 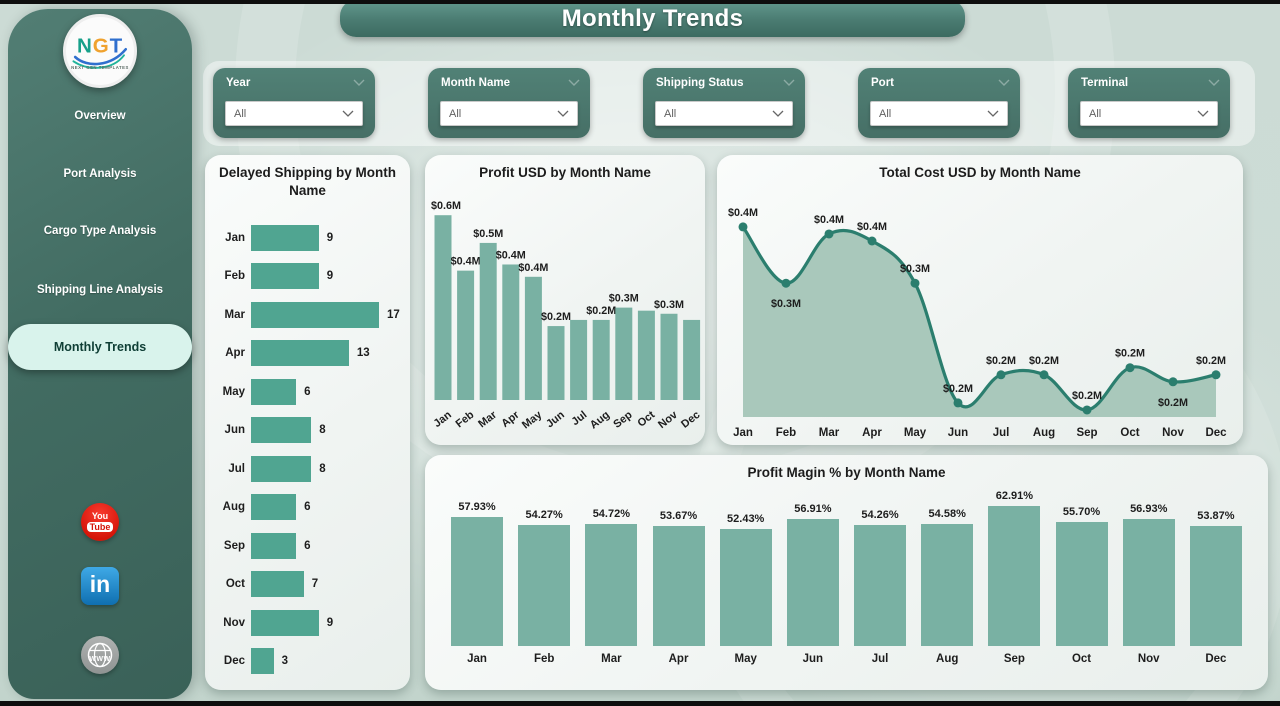 I want to click on data-point-feb, so click(x=786, y=283).